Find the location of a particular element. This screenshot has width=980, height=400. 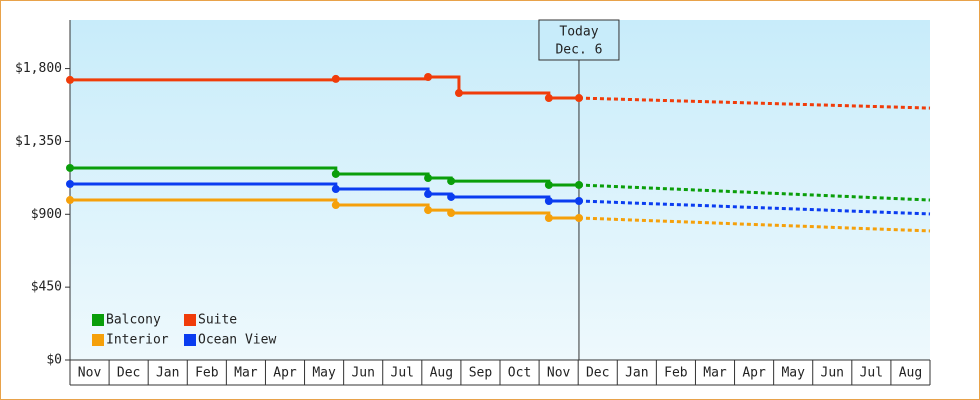

y-tick-label: $450 is located at coordinates (46, 287).